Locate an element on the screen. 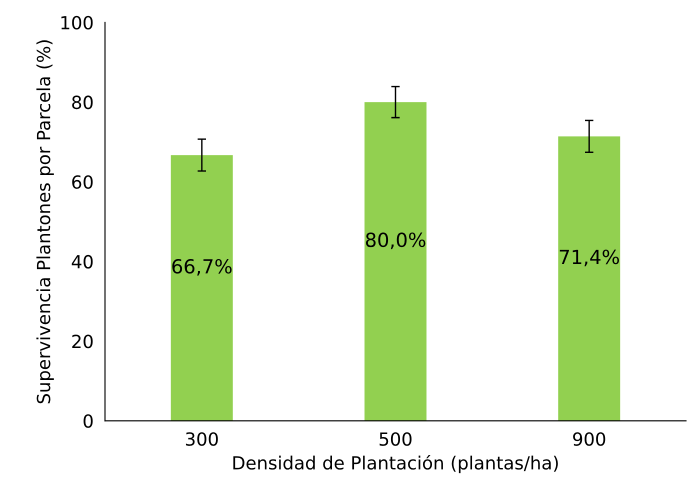  y-axis-title: Supervivencia Plantones por Parcela (%) is located at coordinates (45, 222).